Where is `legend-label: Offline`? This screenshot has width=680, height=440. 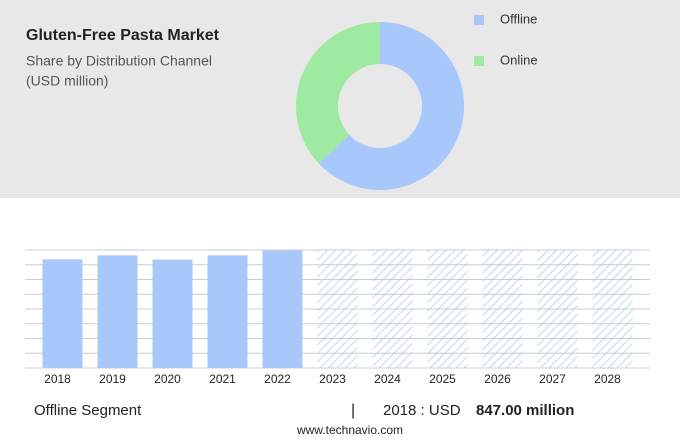 legend-label: Offline is located at coordinates (518, 18).